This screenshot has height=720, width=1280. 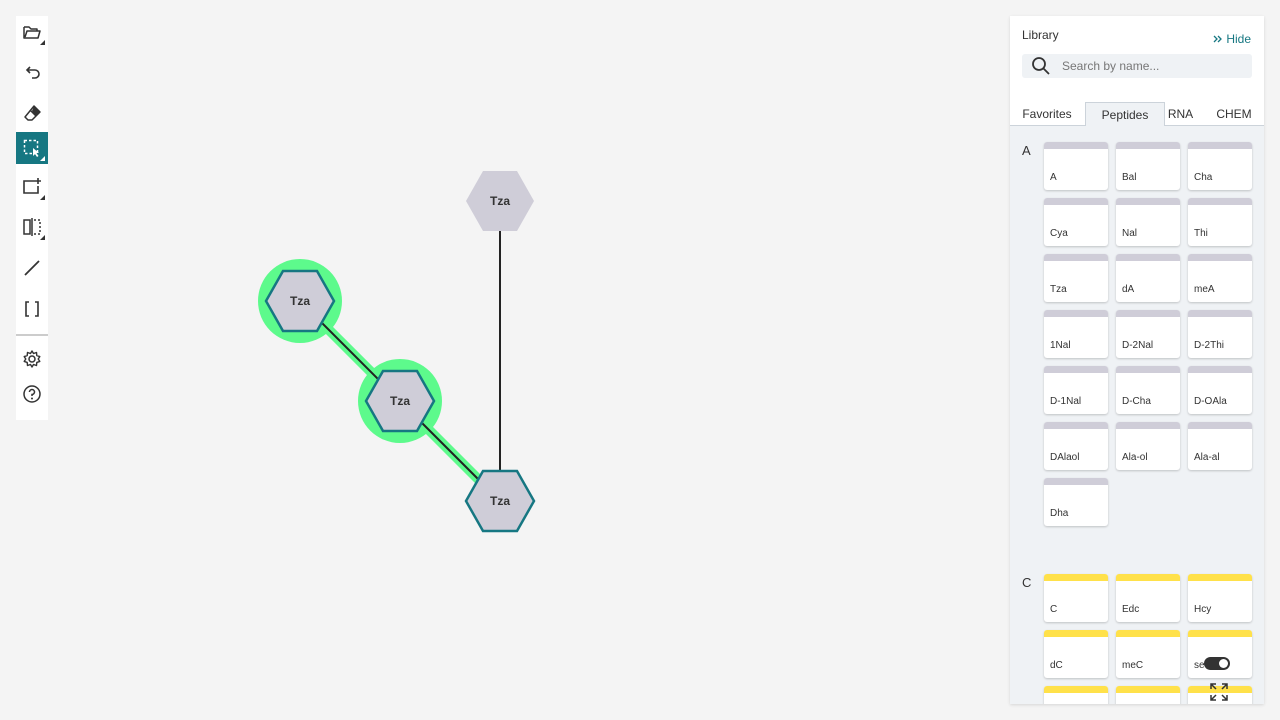 I want to click on brackets-button, so click(x=32, y=309).